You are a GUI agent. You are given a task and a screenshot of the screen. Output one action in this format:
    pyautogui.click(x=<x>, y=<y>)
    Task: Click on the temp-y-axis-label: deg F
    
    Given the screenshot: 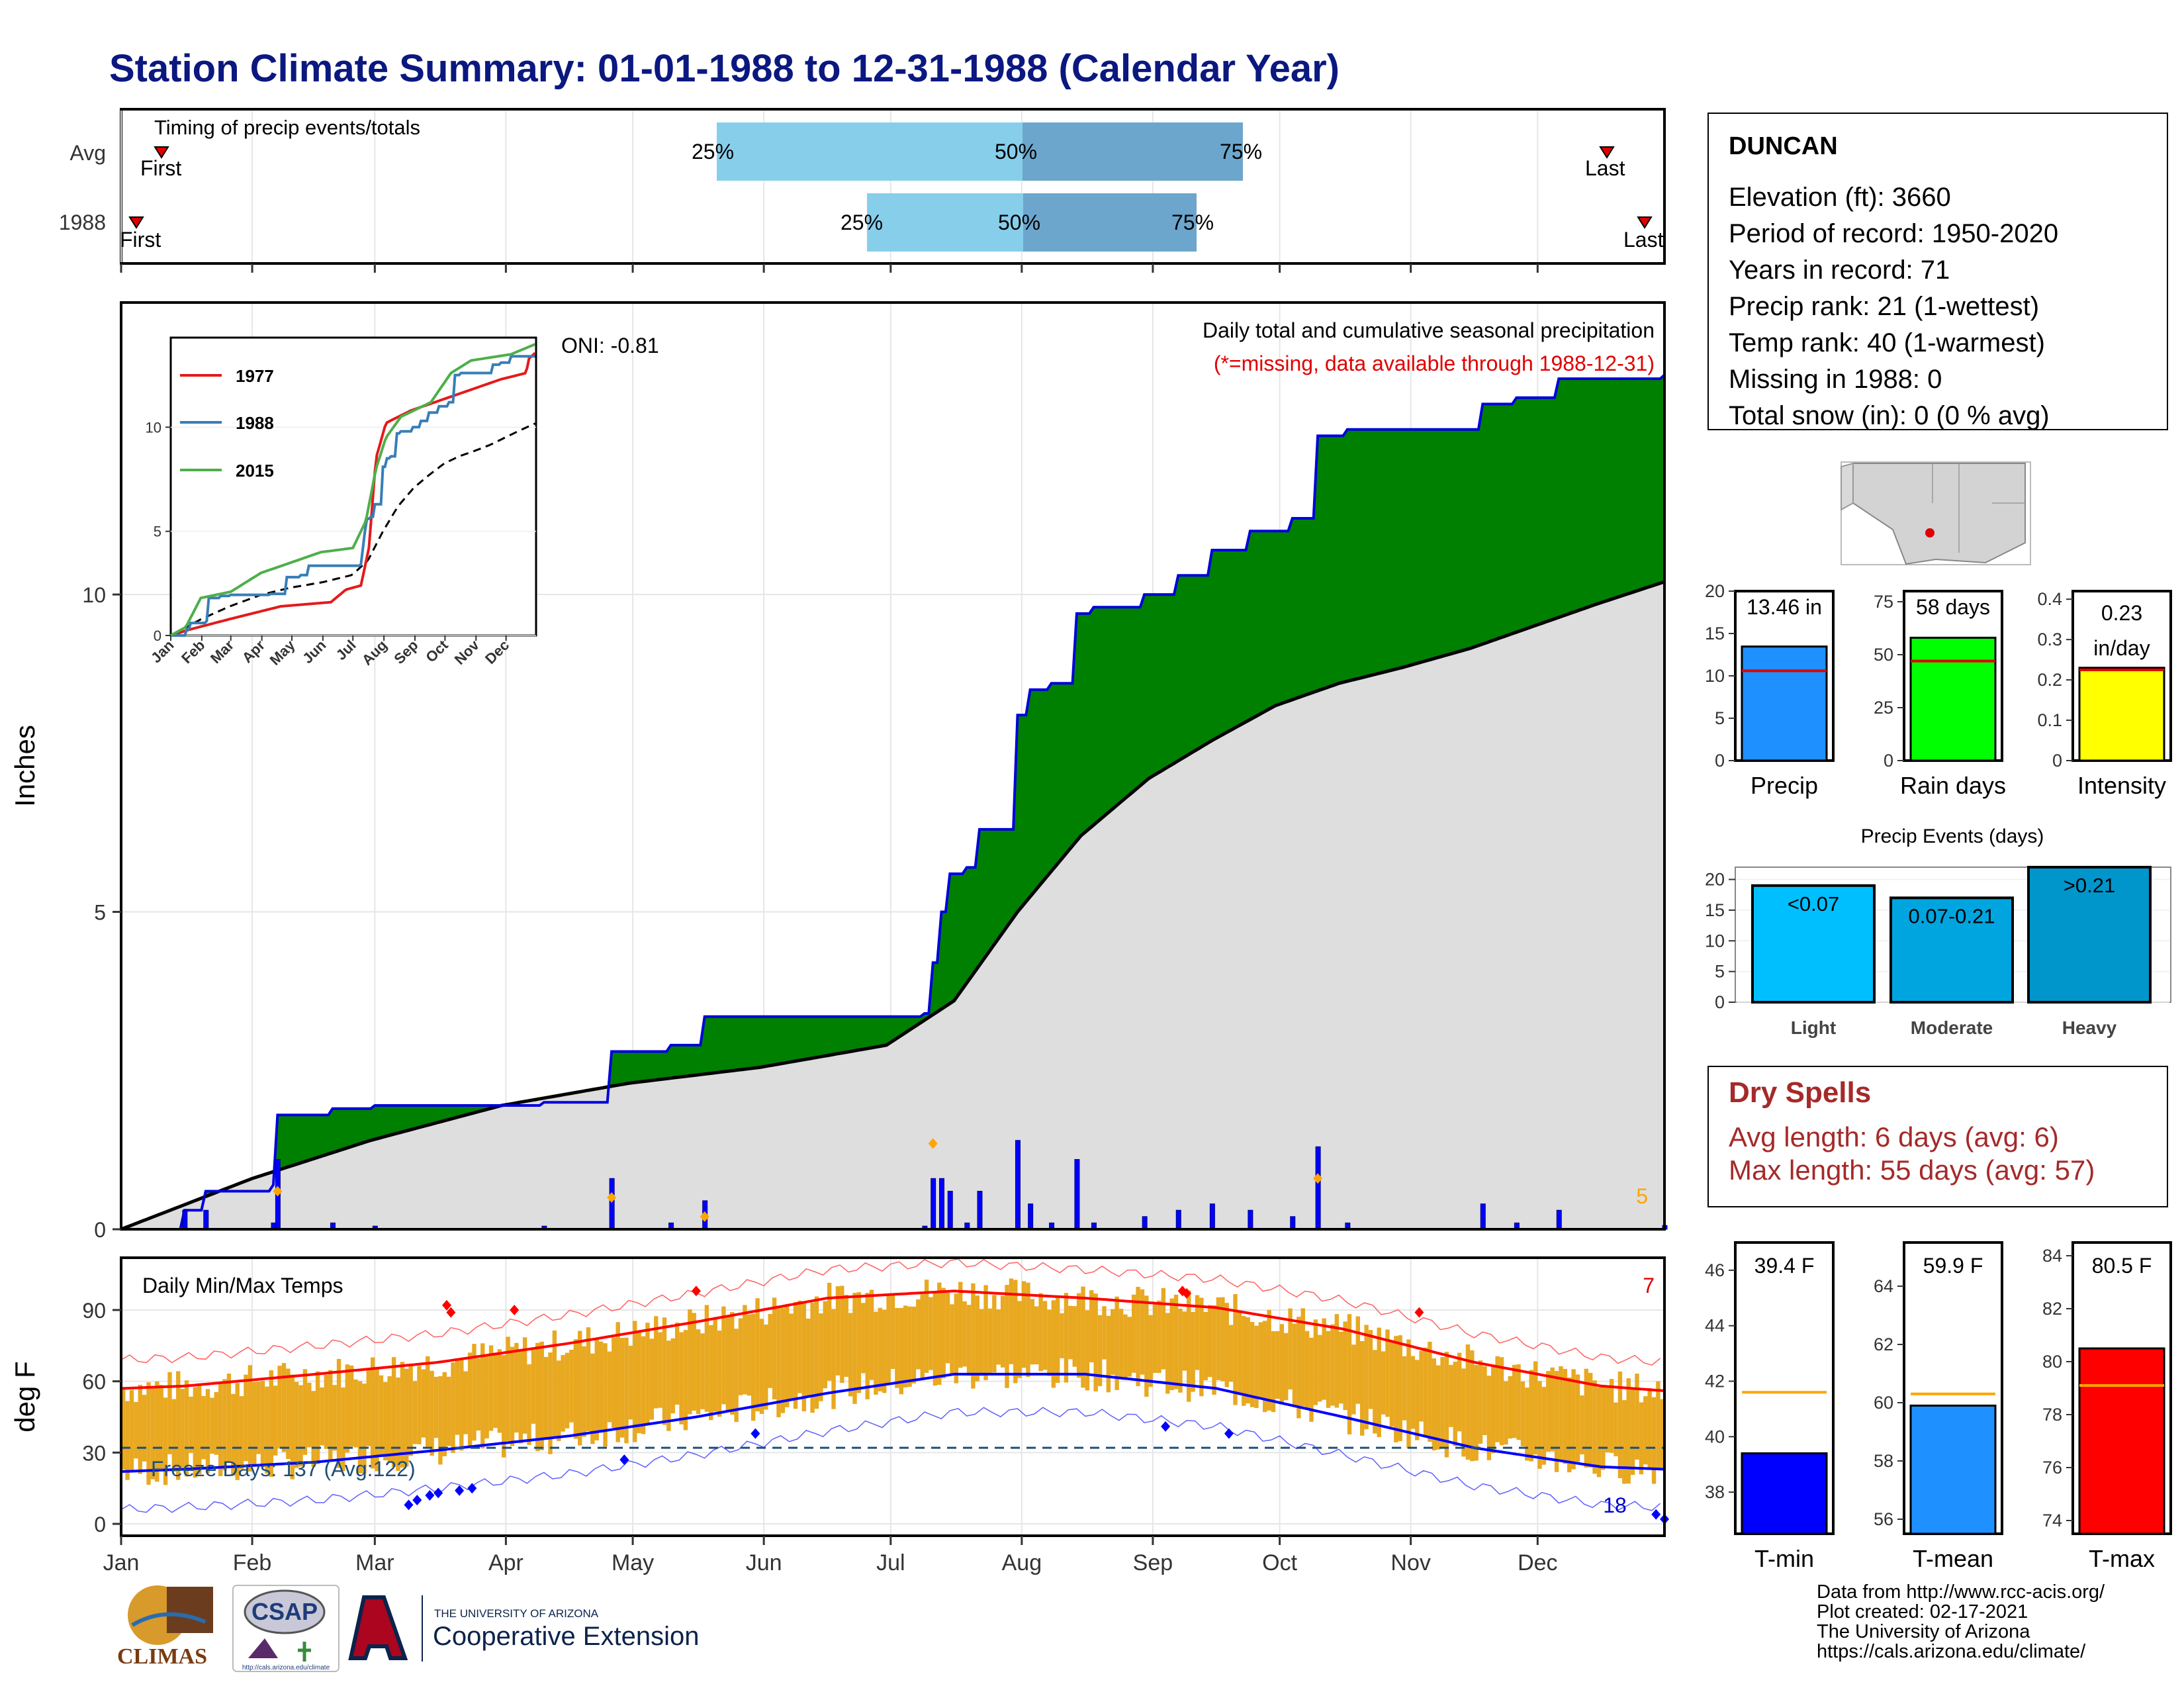 What is the action you would take?
    pyautogui.click(x=24, y=1396)
    